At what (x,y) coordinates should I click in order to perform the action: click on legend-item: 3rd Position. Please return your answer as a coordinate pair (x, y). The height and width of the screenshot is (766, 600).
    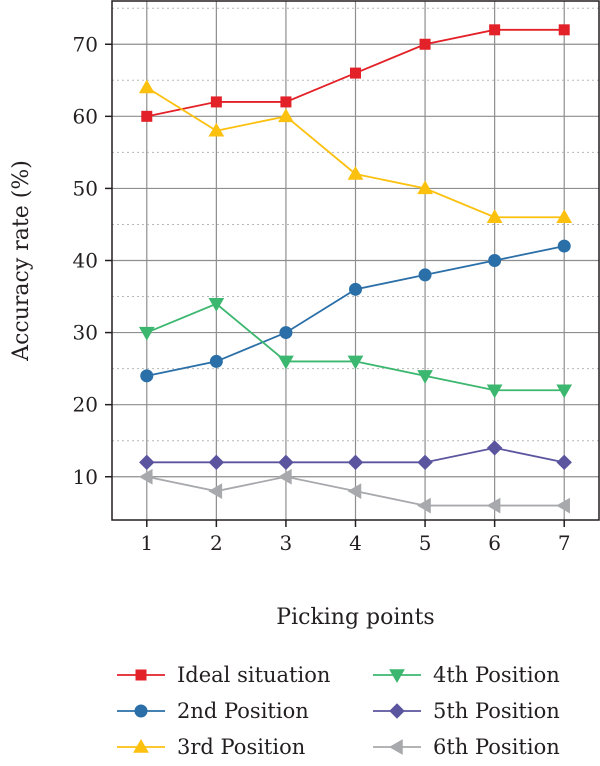
    Looking at the image, I should click on (211, 747).